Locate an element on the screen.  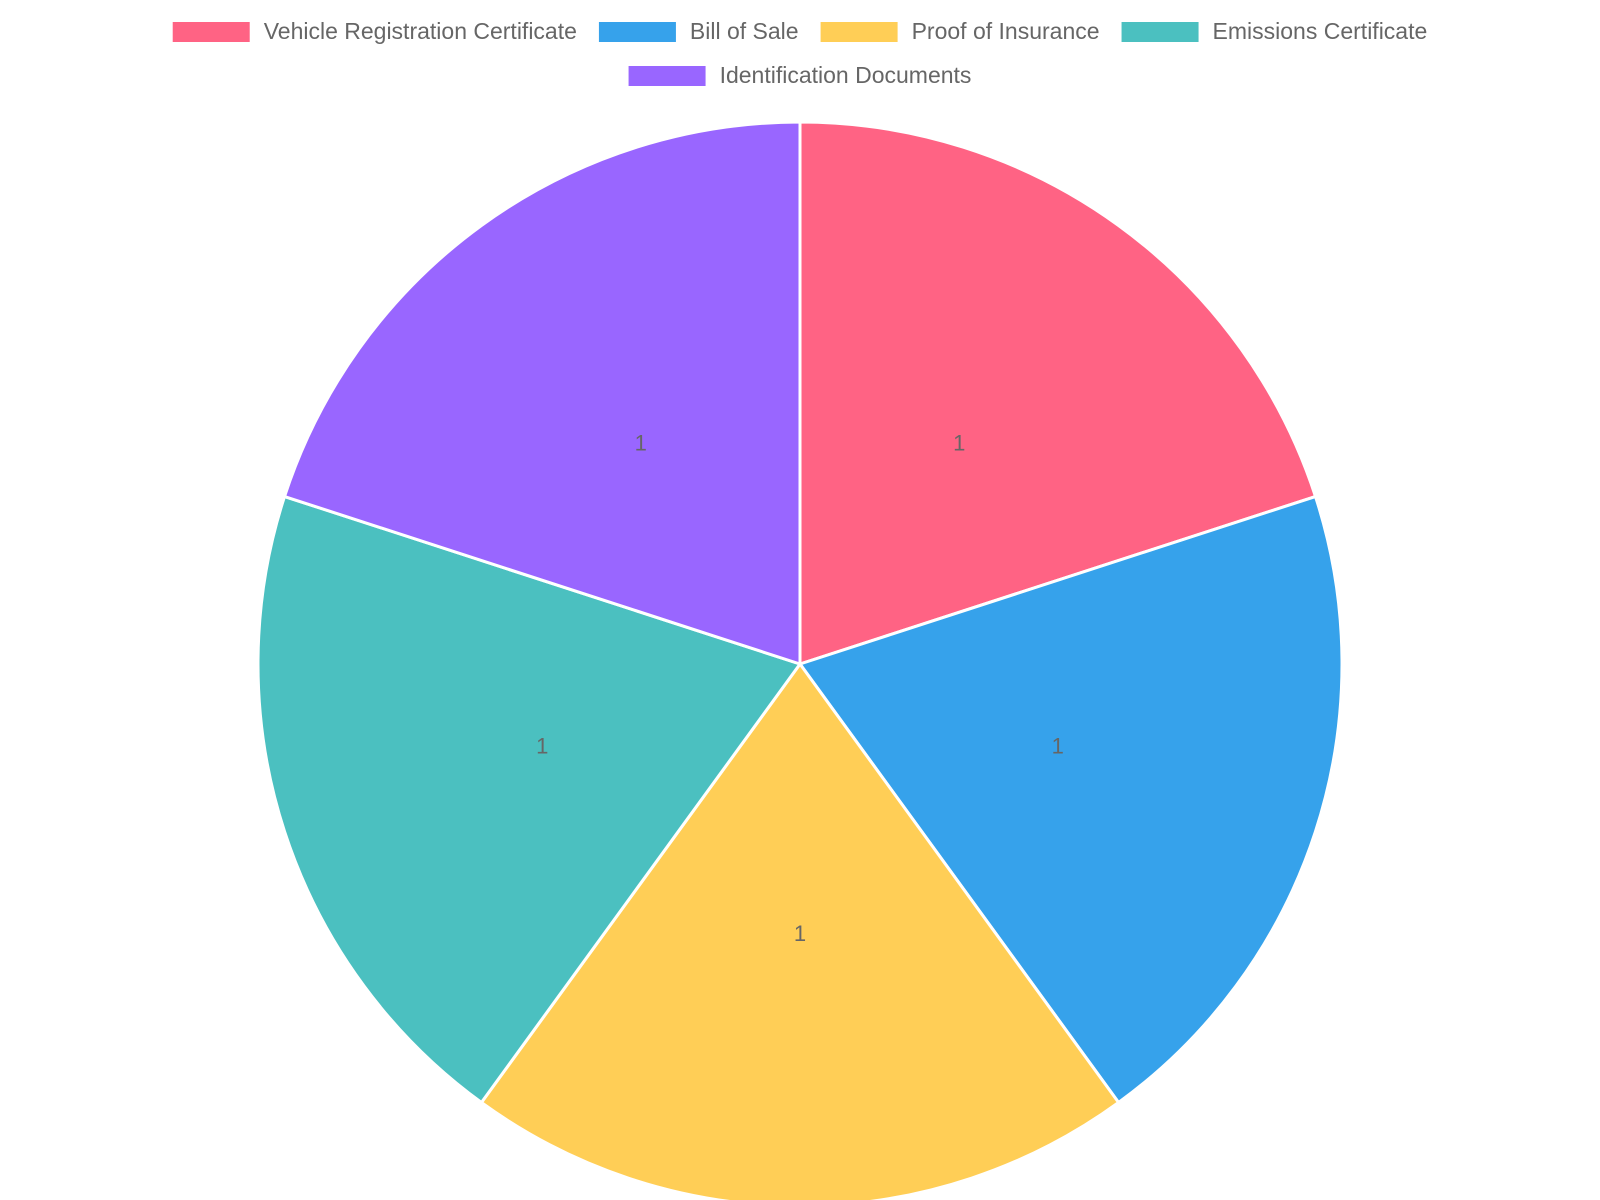
legend-item: Emissions Certificate is located at coordinates (1274, 31).